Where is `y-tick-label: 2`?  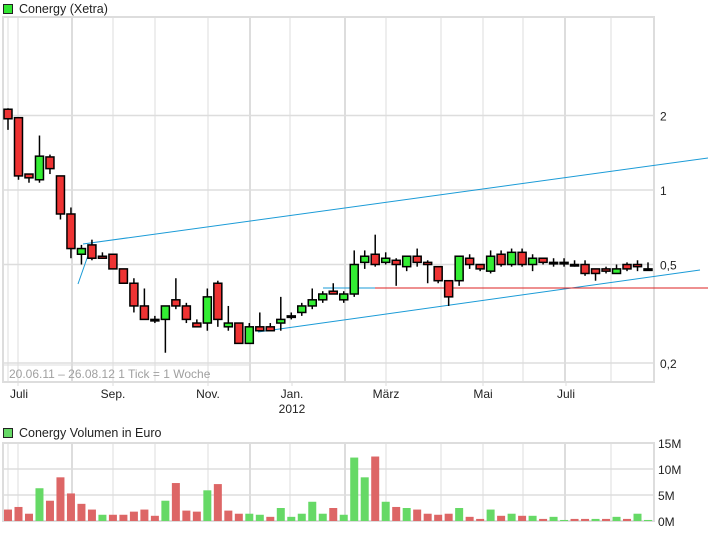 y-tick-label: 2 is located at coordinates (663, 117).